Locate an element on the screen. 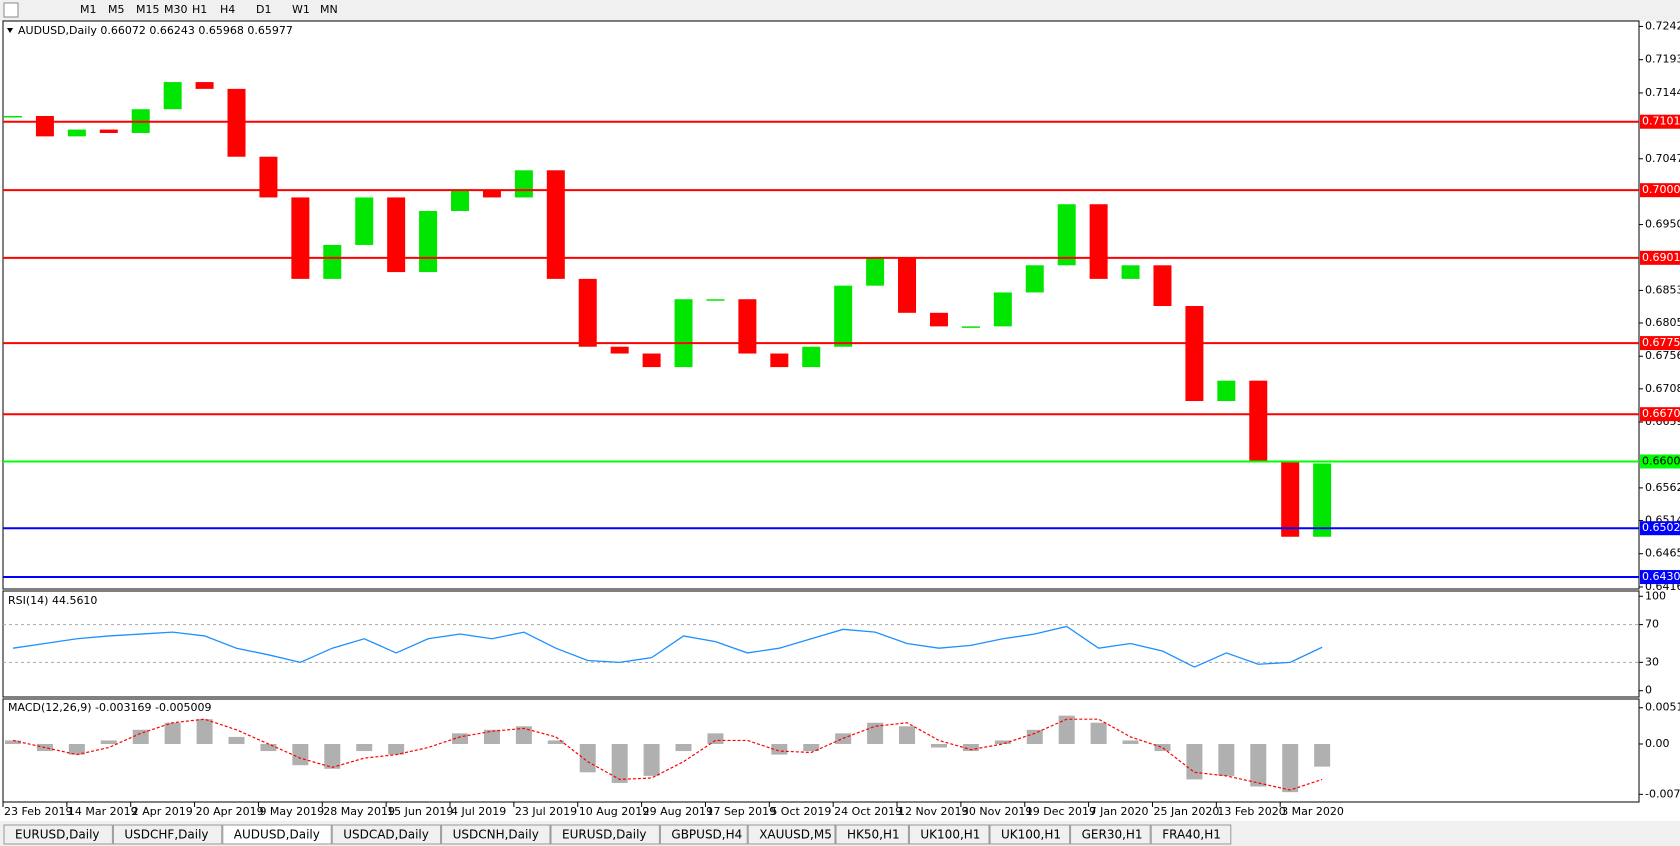 The image size is (1680, 846). y-tick-label: 0.00 is located at coordinates (1657, 743).